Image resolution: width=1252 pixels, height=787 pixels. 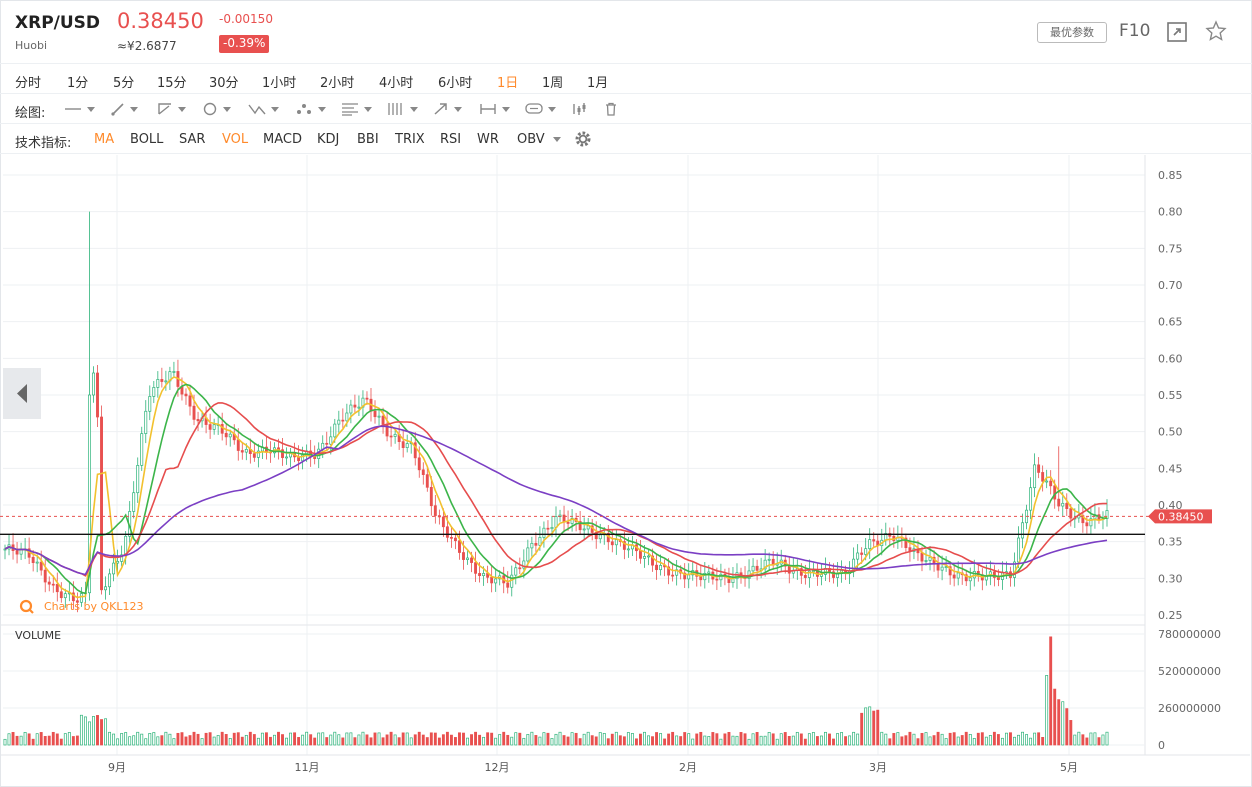 I want to click on indicator-rsi: RSI, so click(x=451, y=139).